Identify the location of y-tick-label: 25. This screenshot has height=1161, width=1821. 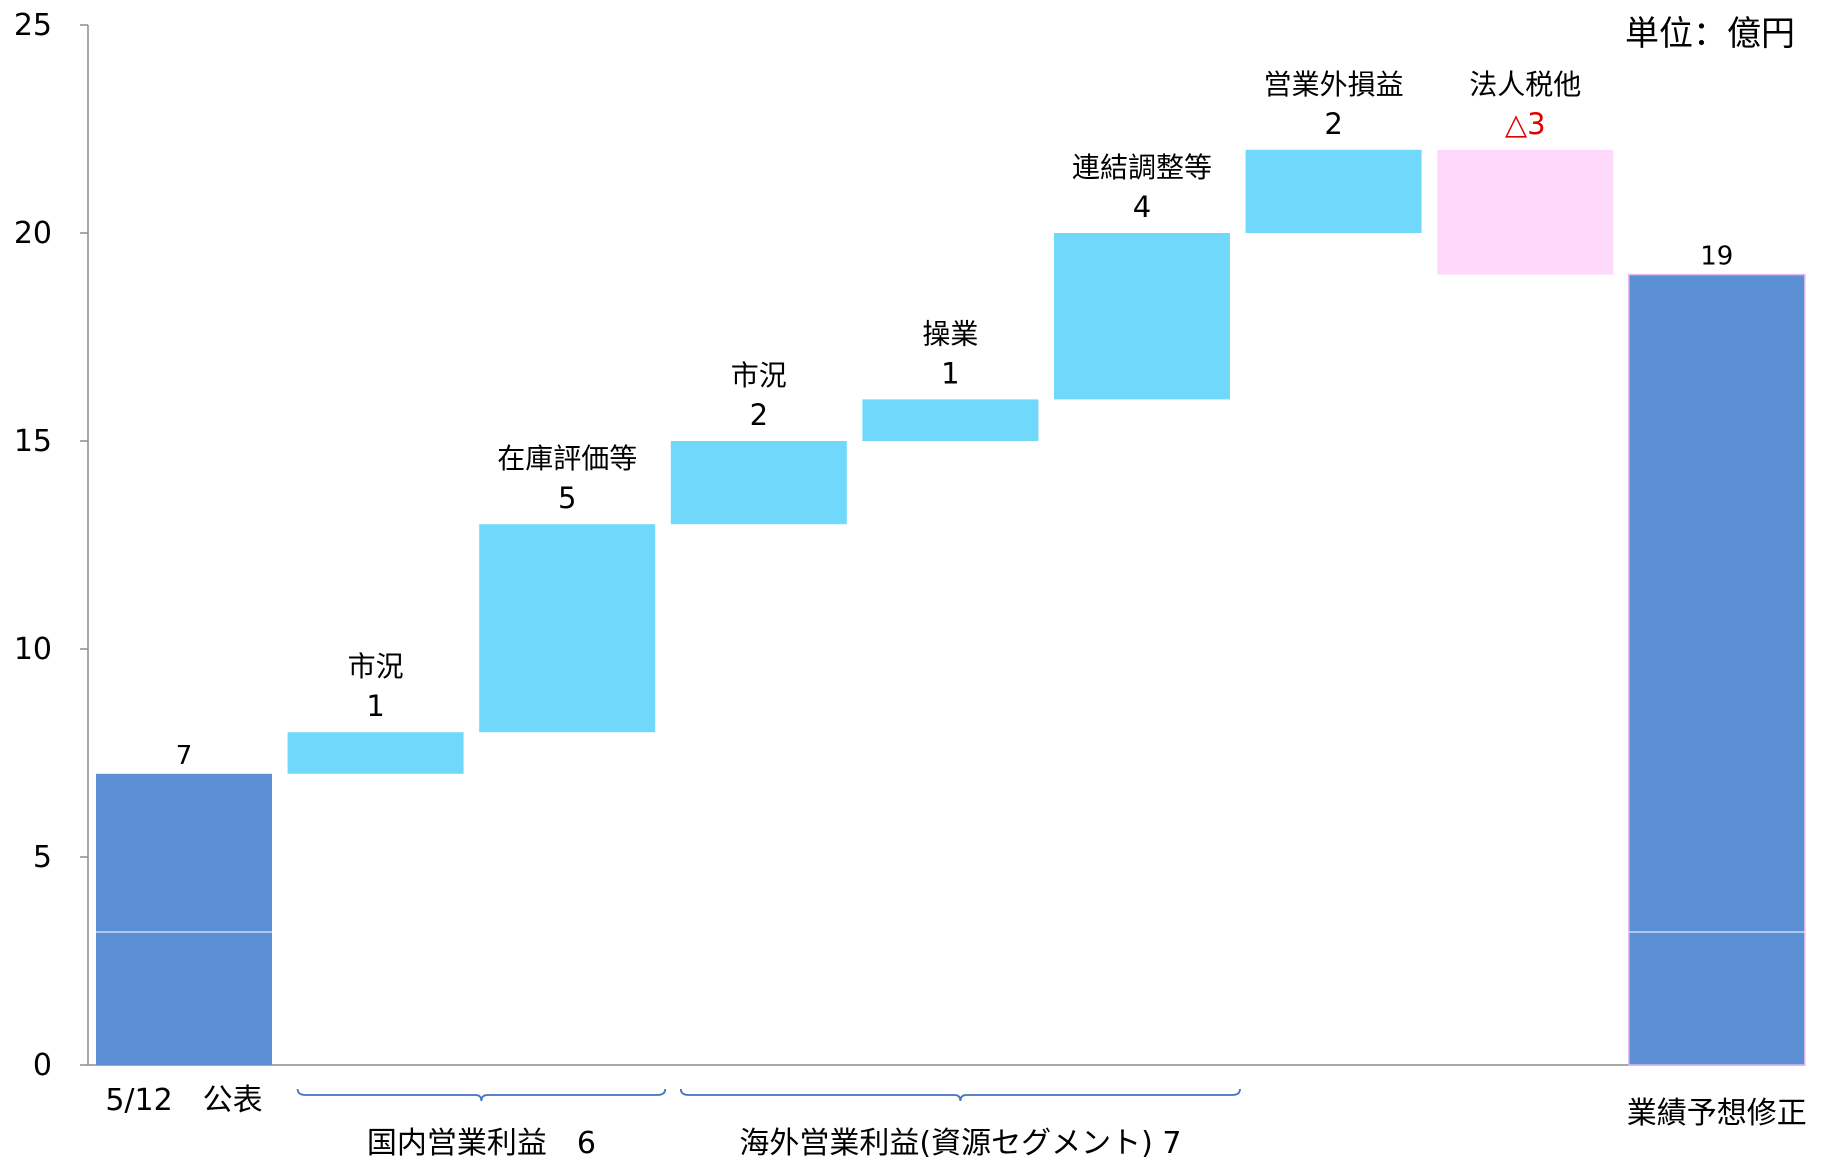
(33, 25).